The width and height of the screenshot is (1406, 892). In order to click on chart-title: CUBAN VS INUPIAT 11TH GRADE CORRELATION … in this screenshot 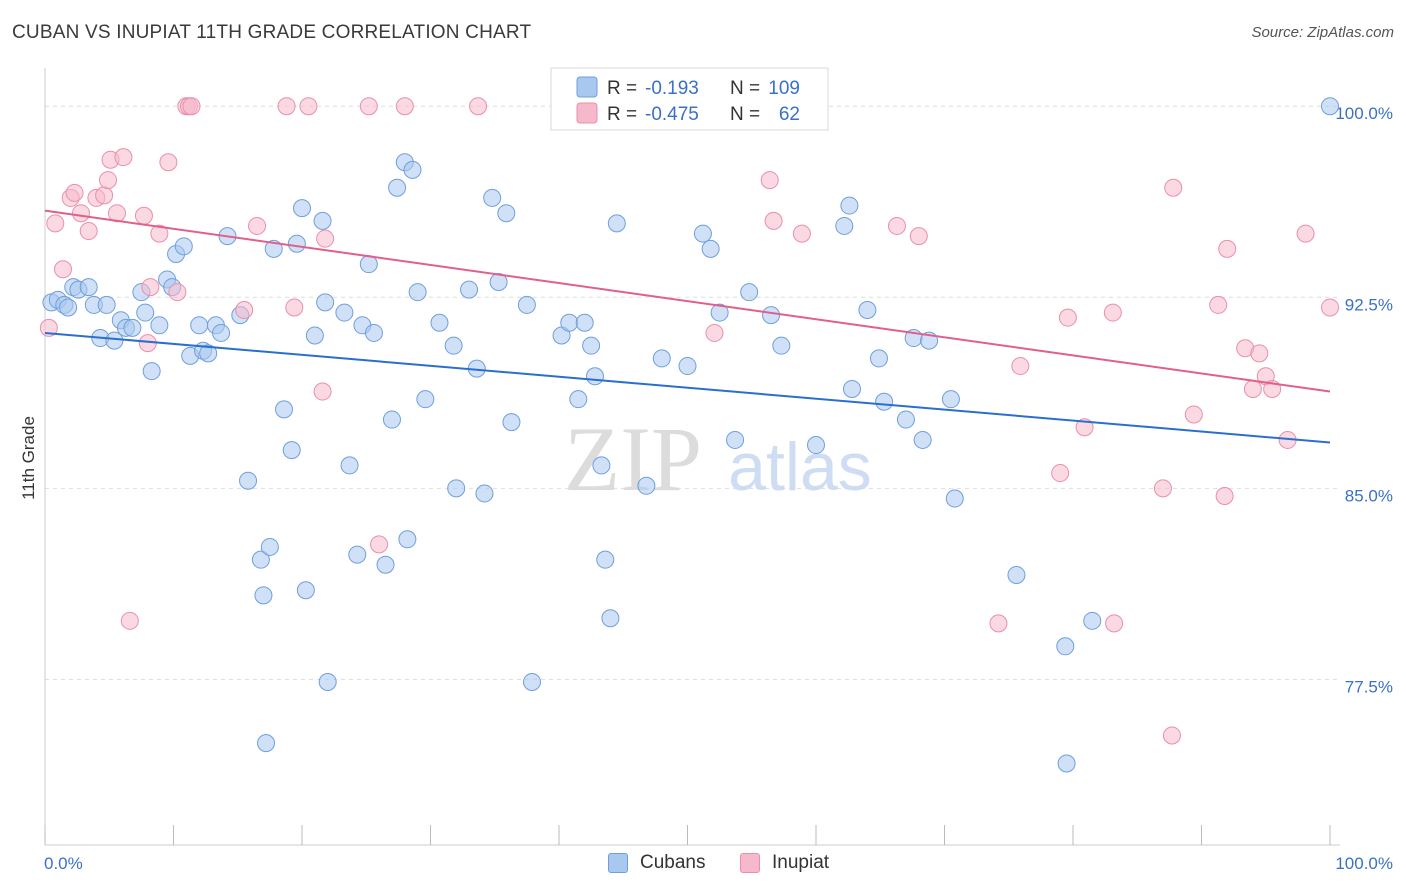, I will do `click(272, 32)`.